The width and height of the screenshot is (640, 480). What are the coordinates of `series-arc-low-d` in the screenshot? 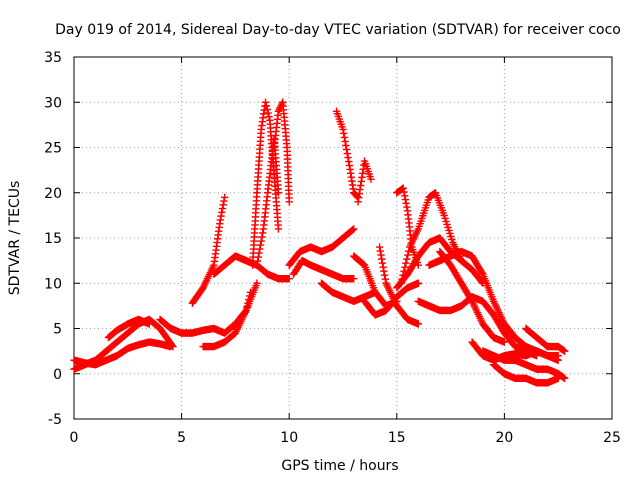 It's located at (208, 308).